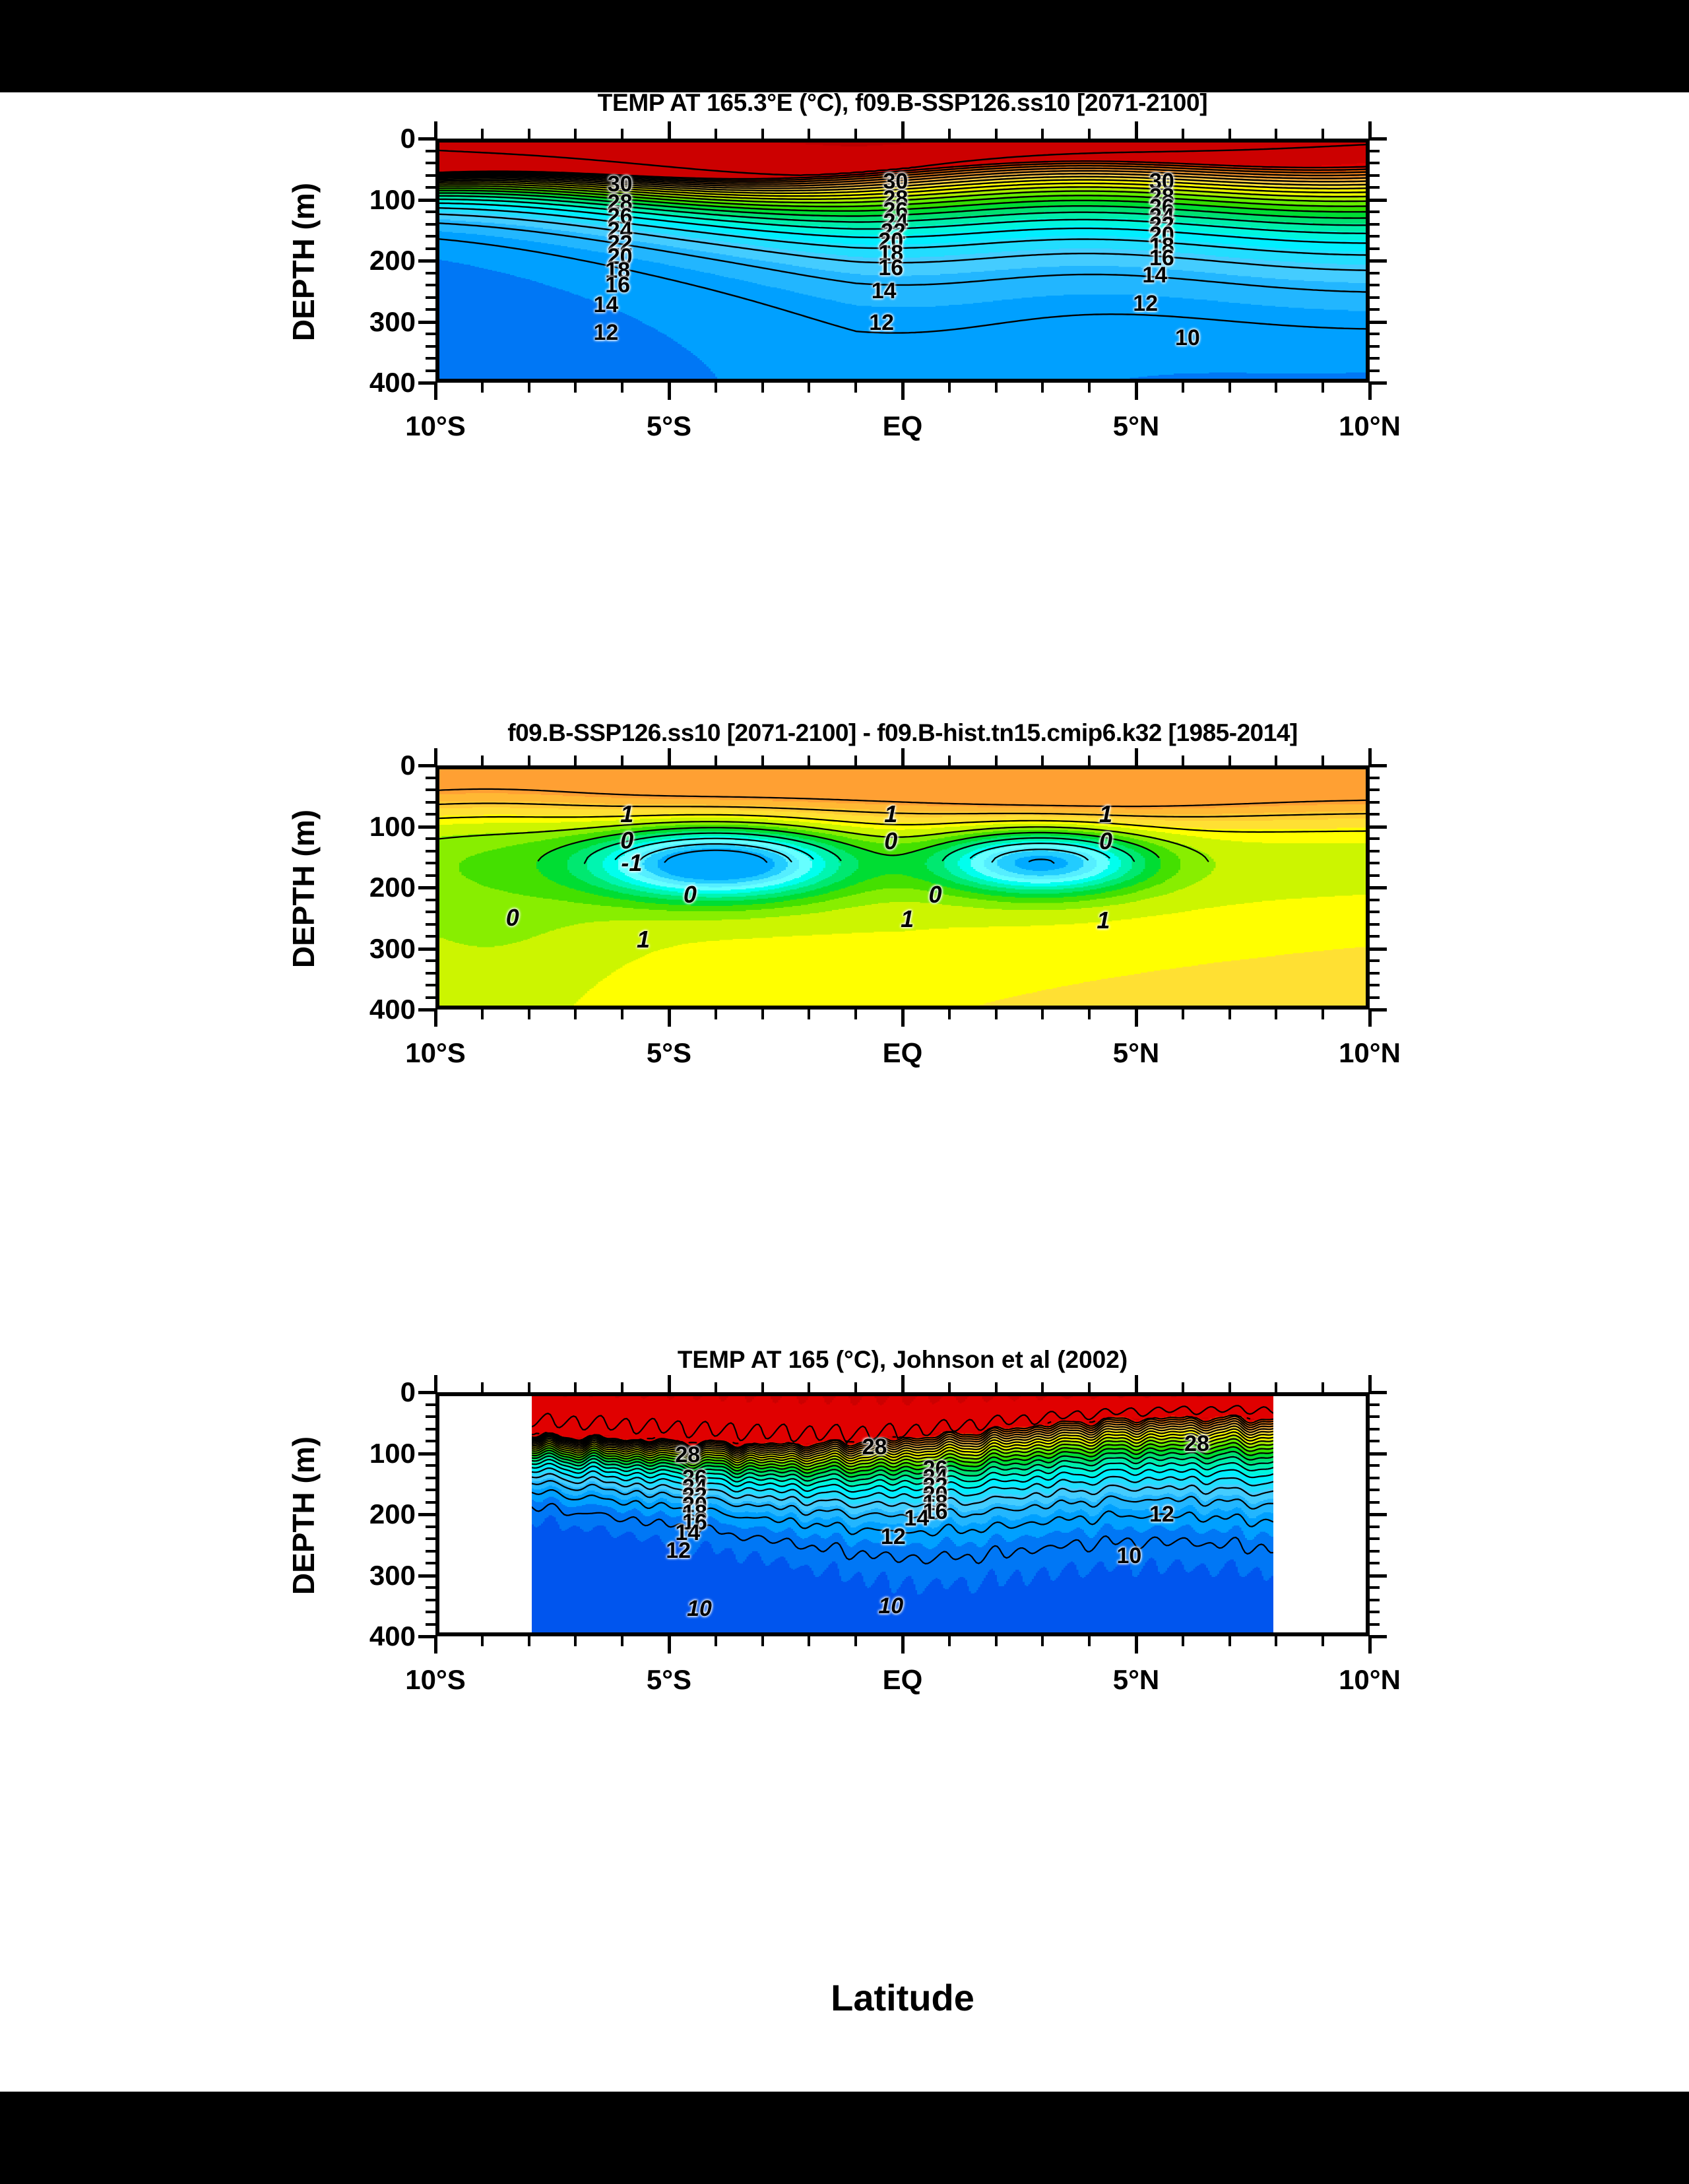  What do you see at coordinates (620, 202) in the screenshot?
I see `contour-label: 28` at bounding box center [620, 202].